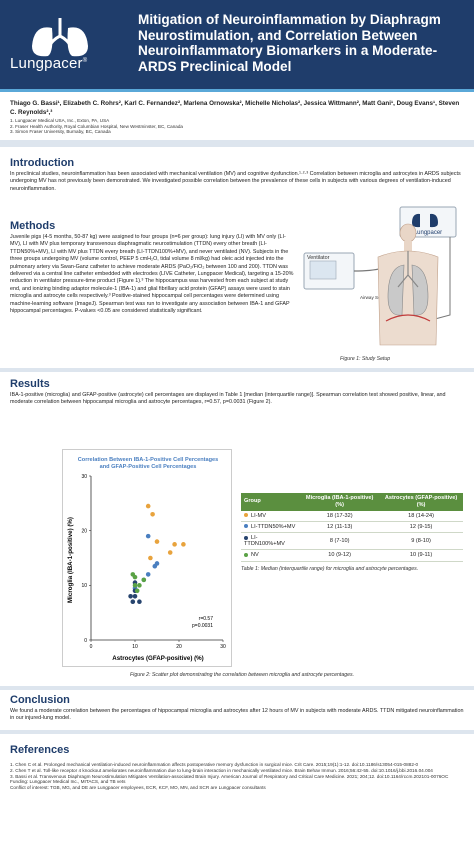 The height and width of the screenshot is (842, 474). Describe the element at coordinates (421, 502) in the screenshot. I see `table-header-astrocytes: Astrocytes (GFAP-positive) (%)` at that location.